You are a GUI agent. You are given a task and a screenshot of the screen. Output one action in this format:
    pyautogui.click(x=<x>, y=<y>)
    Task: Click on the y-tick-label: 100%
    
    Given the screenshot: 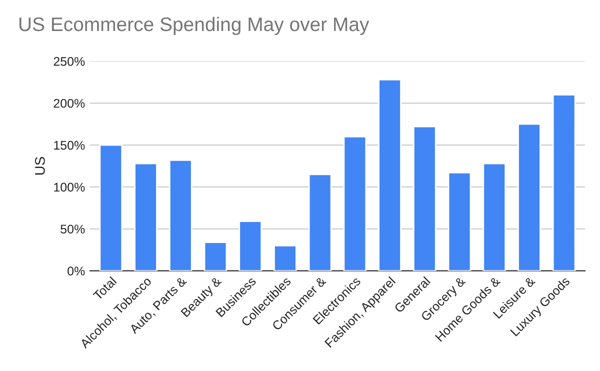 What is the action you would take?
    pyautogui.click(x=69, y=187)
    